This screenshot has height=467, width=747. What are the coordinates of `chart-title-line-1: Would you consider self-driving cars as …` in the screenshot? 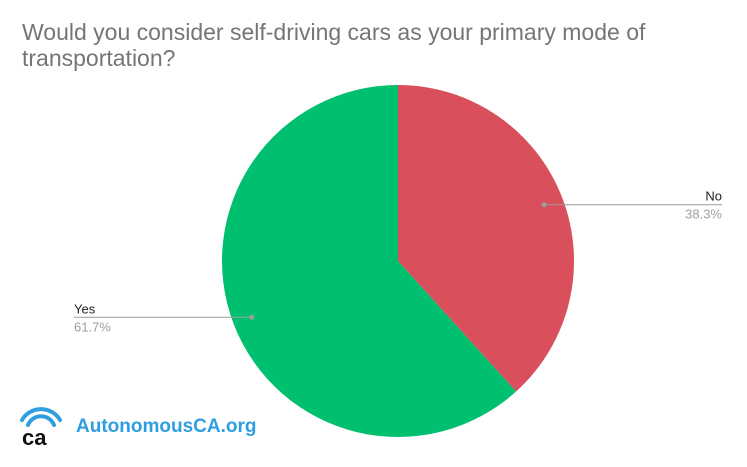 It's located at (334, 32).